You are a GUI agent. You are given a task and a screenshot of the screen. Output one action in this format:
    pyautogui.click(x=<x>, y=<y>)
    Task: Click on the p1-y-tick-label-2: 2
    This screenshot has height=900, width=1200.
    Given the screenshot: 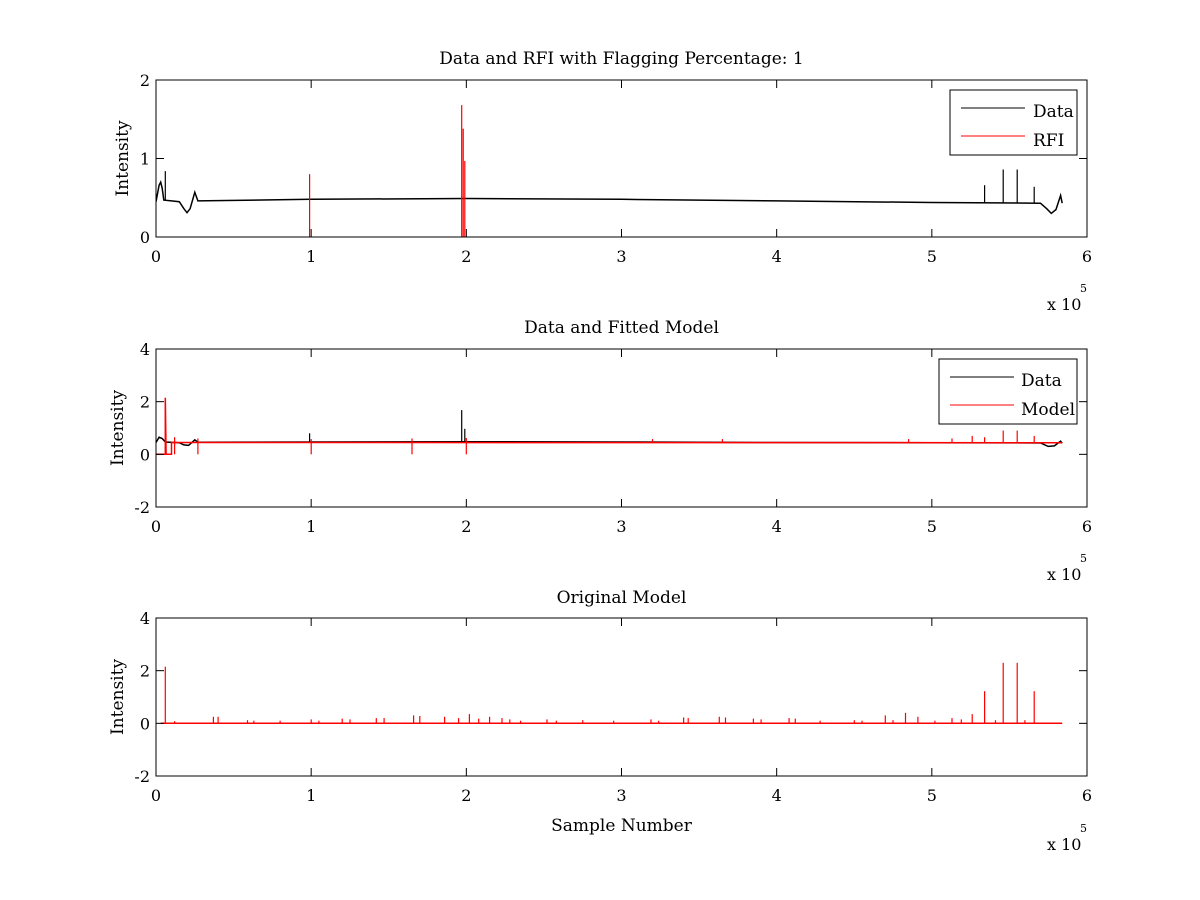 What is the action you would take?
    pyautogui.click(x=145, y=80)
    